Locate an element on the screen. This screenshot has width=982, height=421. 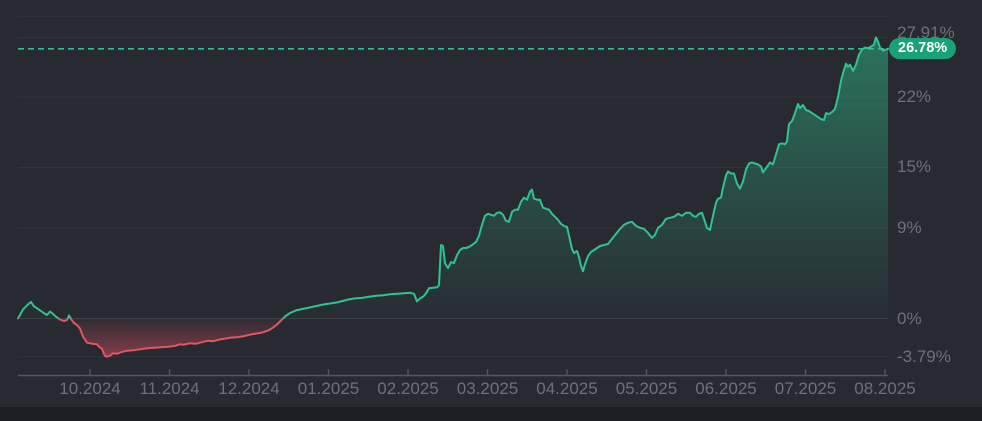
x-axis-label: 11.2024 is located at coordinates (169, 388).